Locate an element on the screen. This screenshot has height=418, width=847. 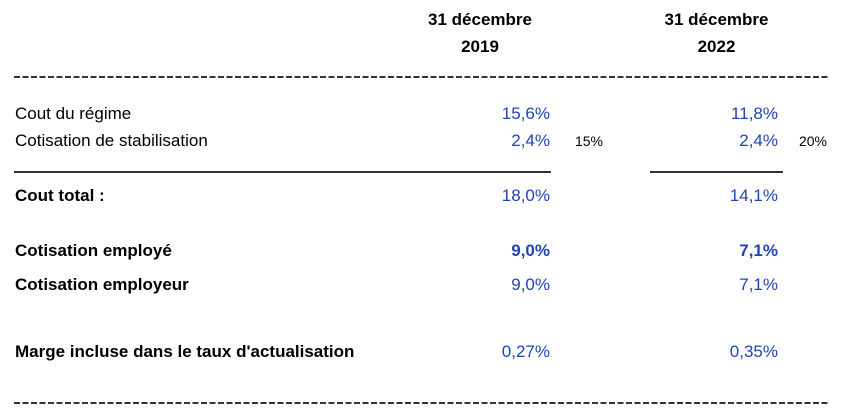
value-2019: 18,0% is located at coordinates (525, 195).